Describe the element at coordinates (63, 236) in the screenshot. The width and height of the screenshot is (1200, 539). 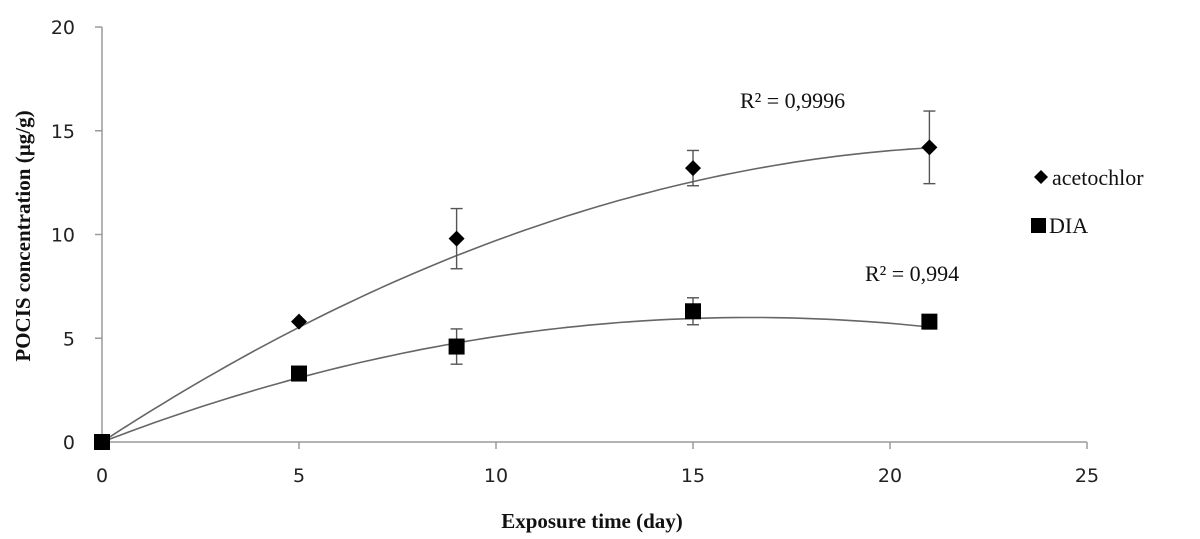
I see `y-tick-label: 10` at that location.